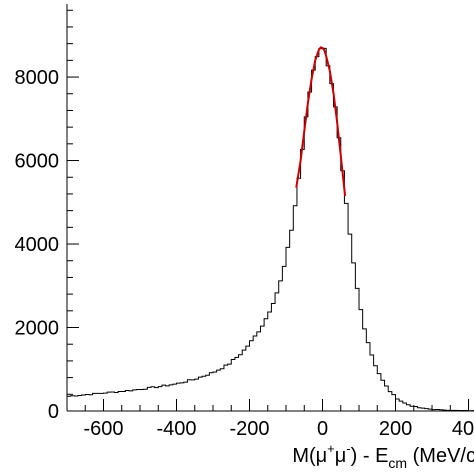  I want to click on x-tick-label: 400, so click(463, 429).